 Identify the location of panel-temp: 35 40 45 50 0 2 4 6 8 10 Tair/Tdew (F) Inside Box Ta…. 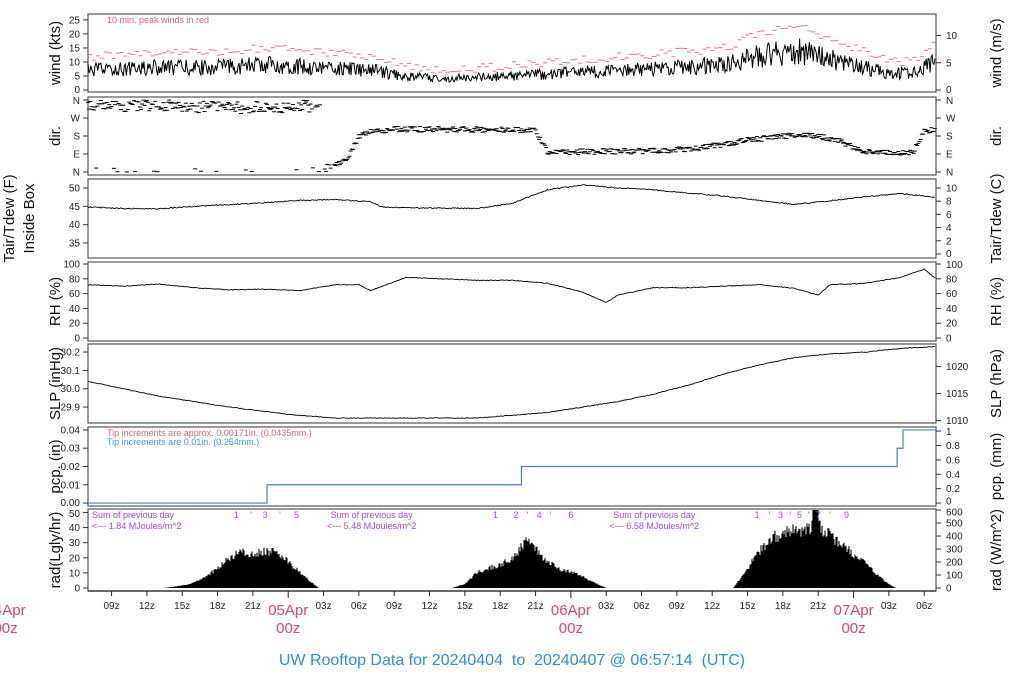
(503, 218).